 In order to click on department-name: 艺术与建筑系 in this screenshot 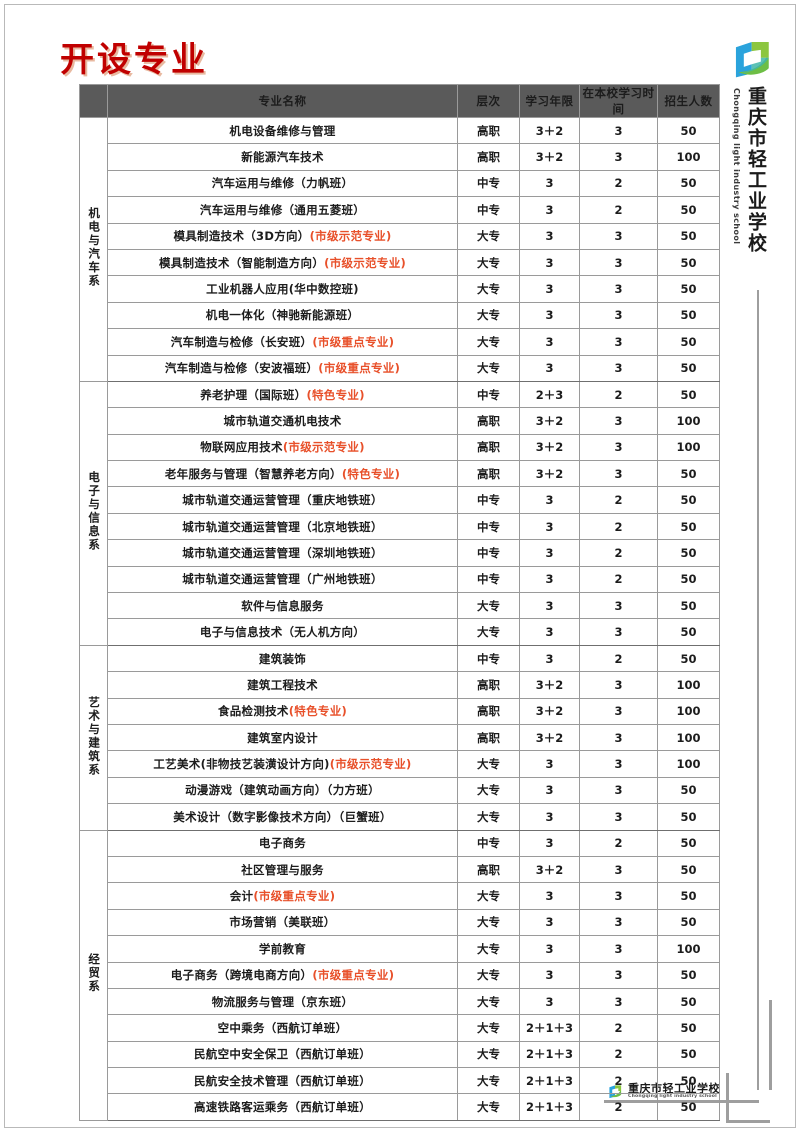, I will do `click(94, 736)`.